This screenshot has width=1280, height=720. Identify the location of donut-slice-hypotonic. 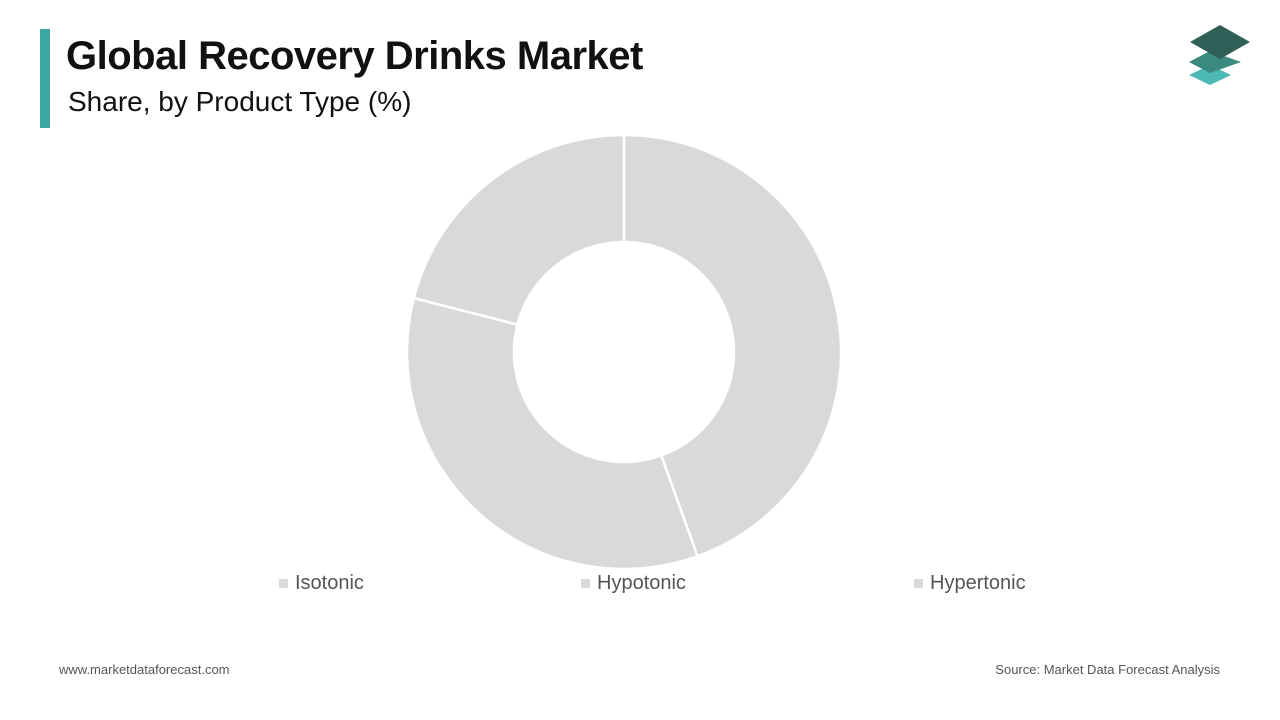
(552, 433).